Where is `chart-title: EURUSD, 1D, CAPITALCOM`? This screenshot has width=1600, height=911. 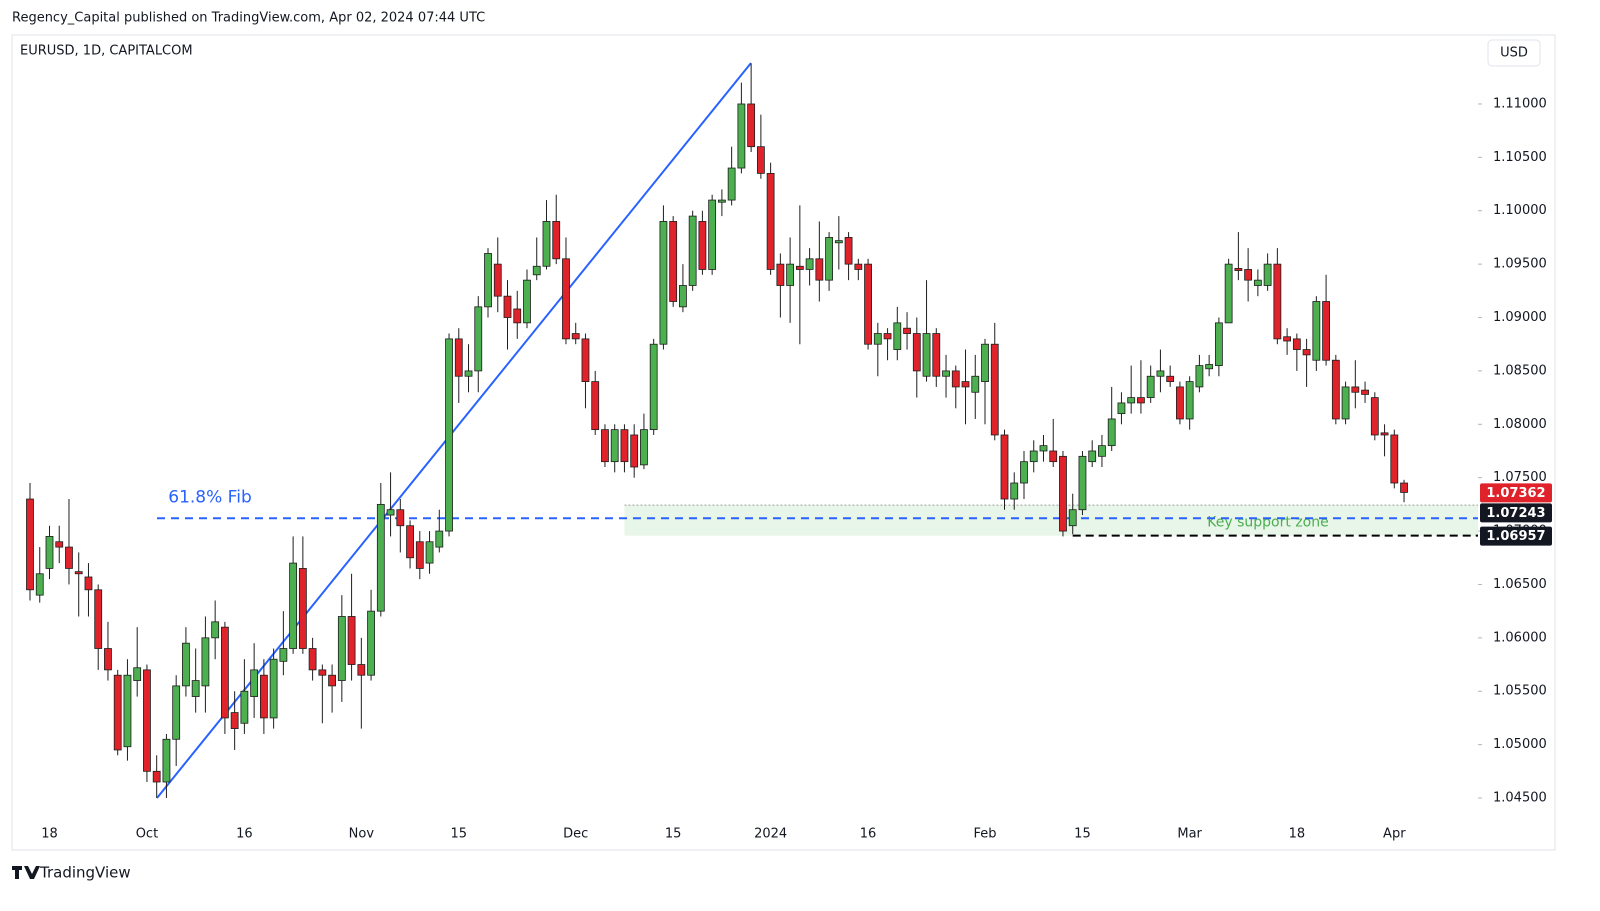 chart-title: EURUSD, 1D, CAPITALCOM is located at coordinates (106, 51).